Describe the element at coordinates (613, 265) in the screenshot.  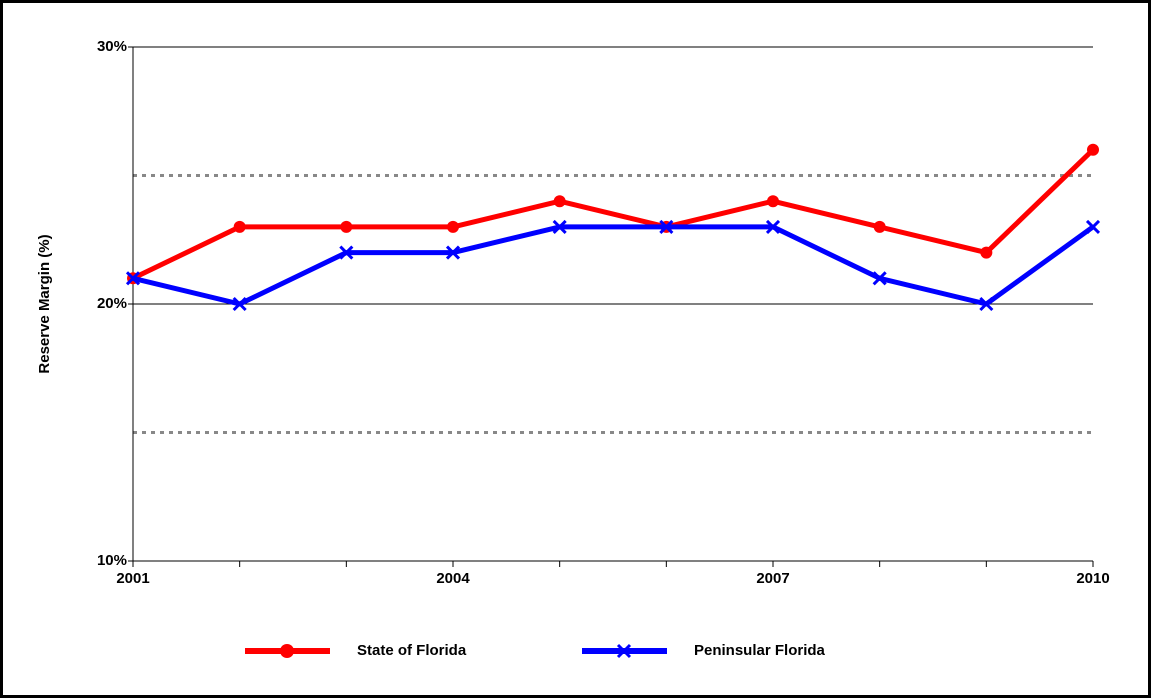
I see `series-line` at that location.